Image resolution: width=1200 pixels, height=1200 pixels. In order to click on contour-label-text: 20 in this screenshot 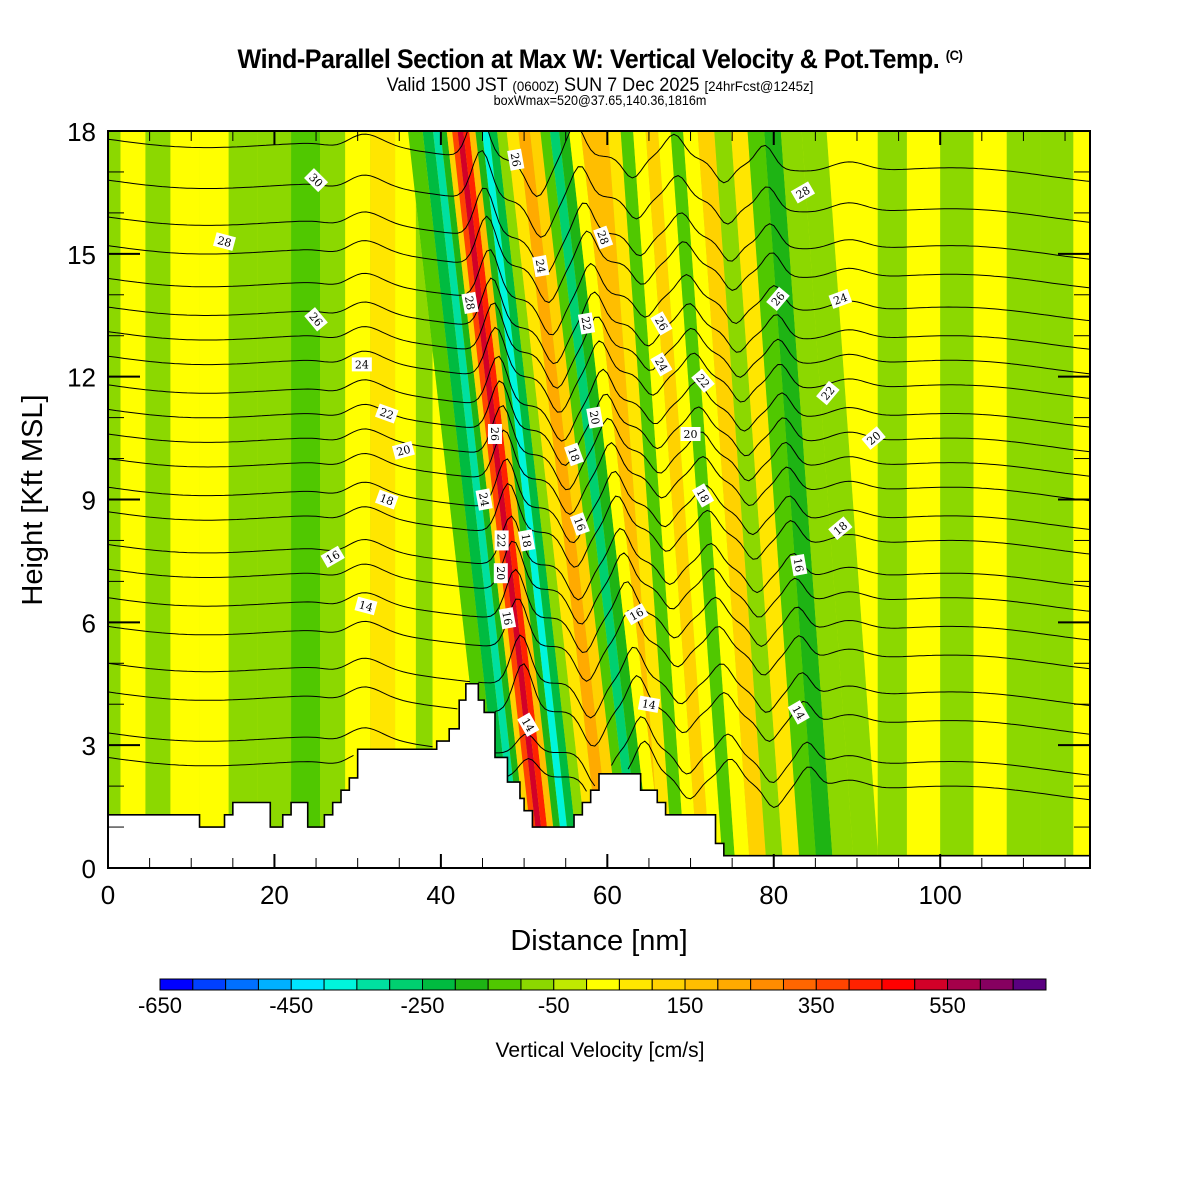, I will do `click(403, 451)`.